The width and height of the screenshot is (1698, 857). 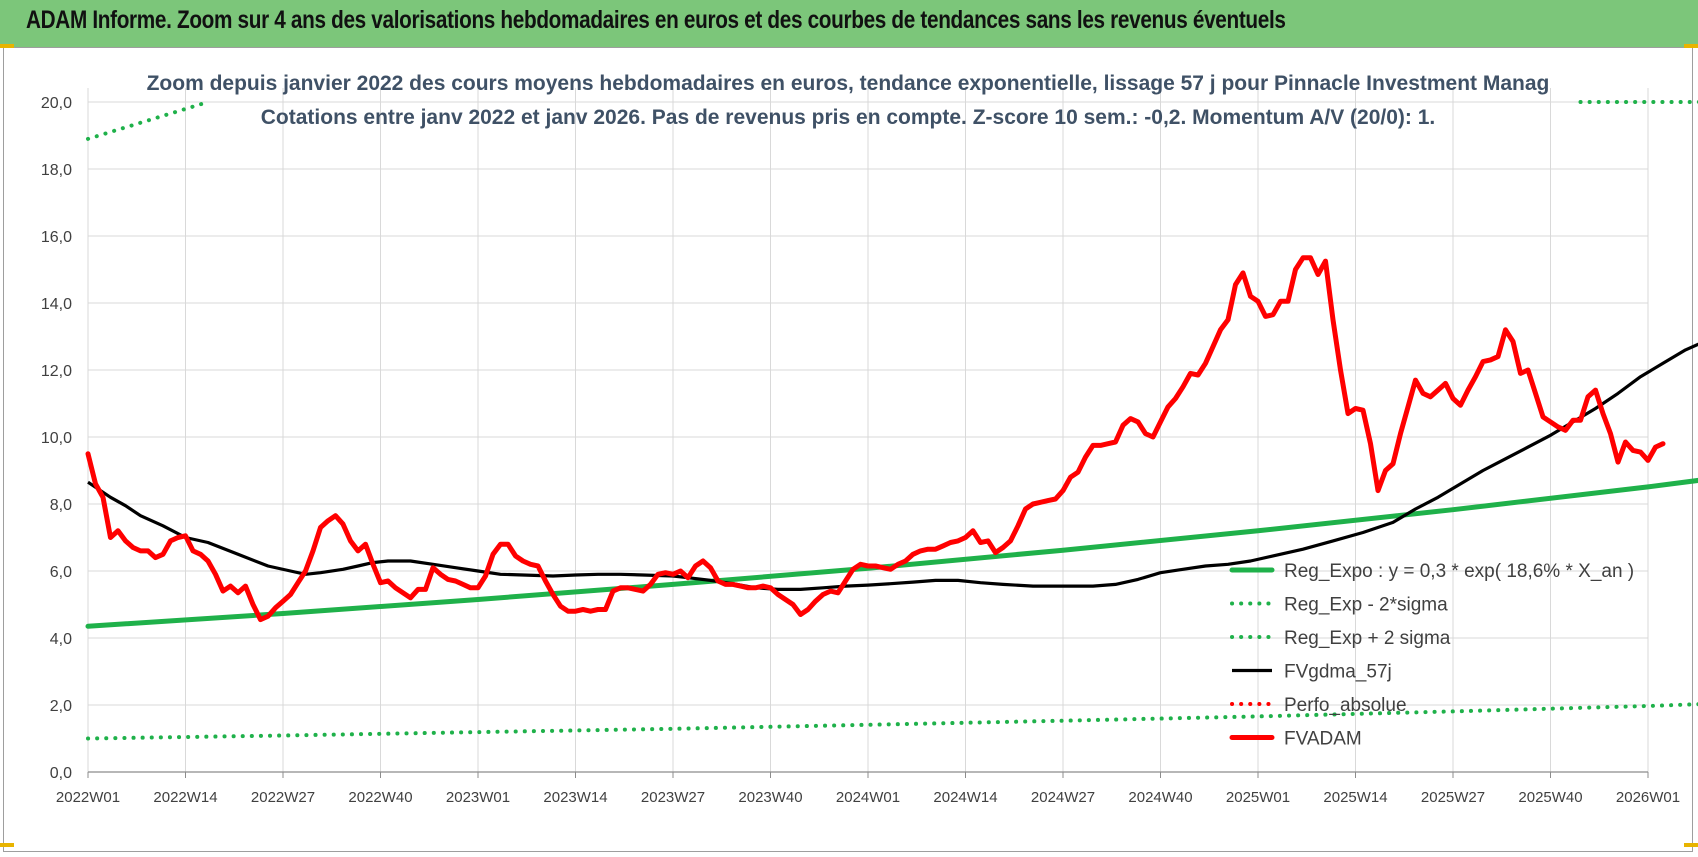 I want to click on y-tick-label: 16,0, so click(x=56, y=237).